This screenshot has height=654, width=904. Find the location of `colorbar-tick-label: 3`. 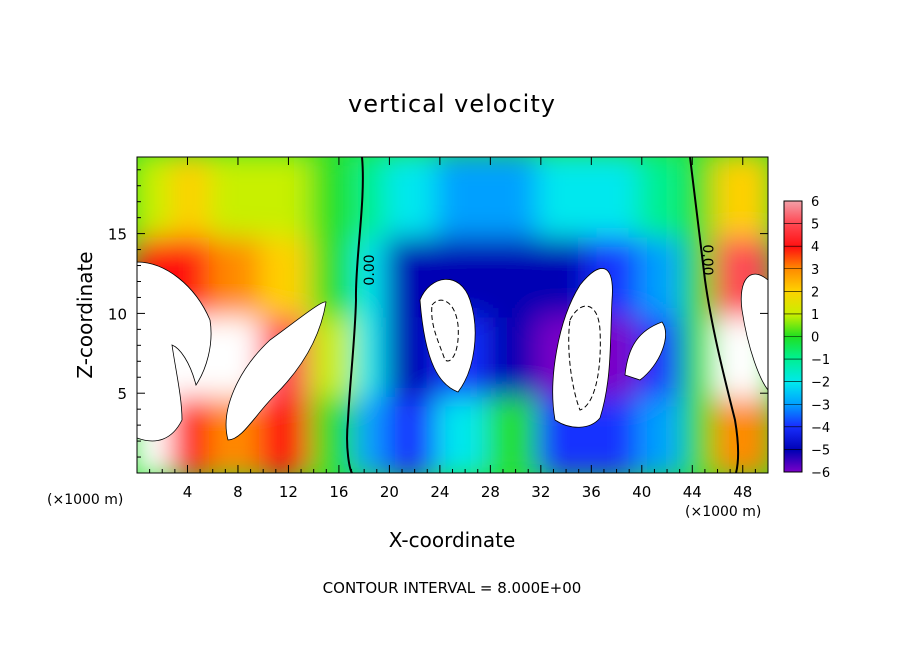

colorbar-tick-label: 3 is located at coordinates (815, 270).